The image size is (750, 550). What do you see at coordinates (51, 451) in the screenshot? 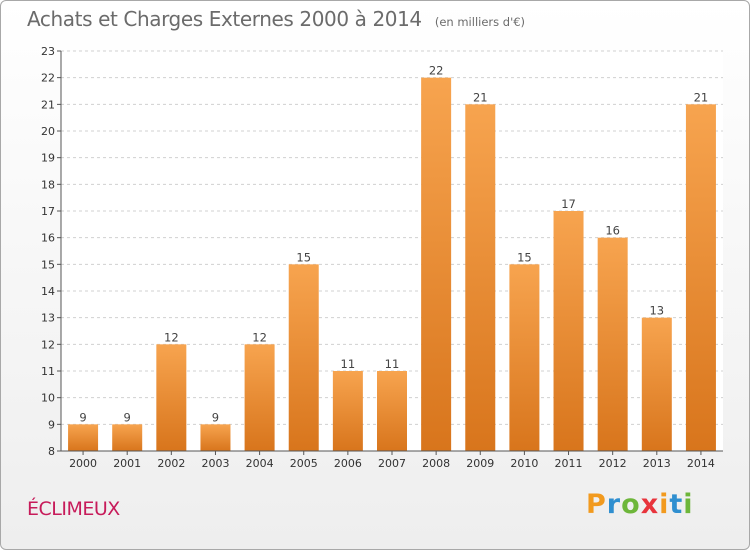
I see `y-tick-label: 8` at bounding box center [51, 451].